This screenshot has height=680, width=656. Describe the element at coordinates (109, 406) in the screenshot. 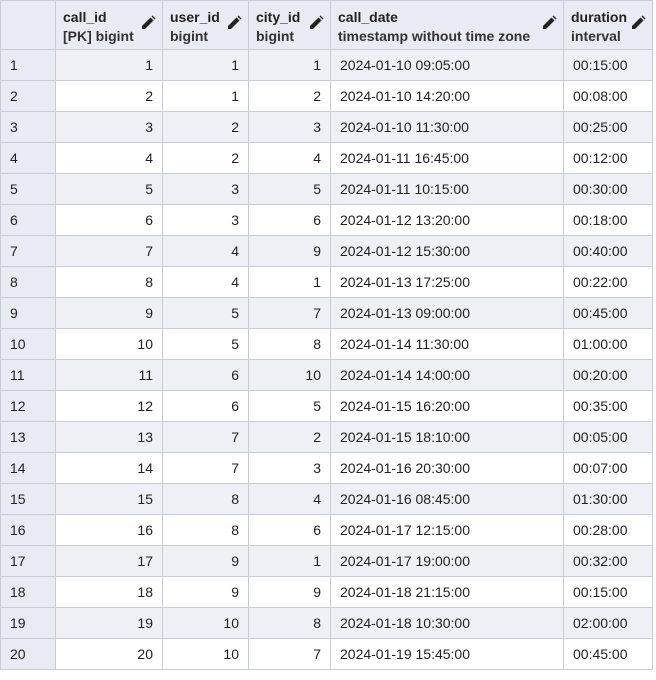

I see `cell-call_id: 12` at that location.